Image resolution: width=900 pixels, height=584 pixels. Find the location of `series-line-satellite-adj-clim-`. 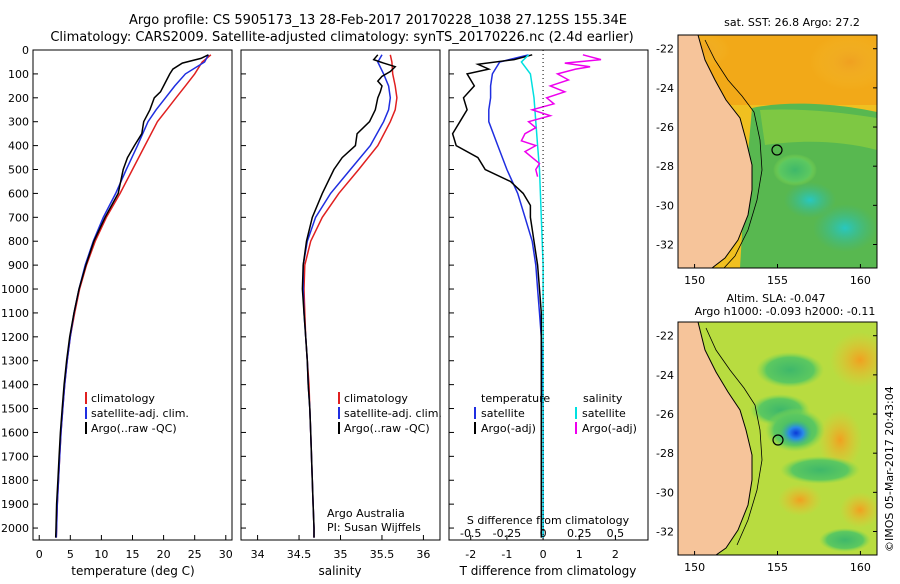

series-line-satellite-adj-clim- is located at coordinates (347, 296).